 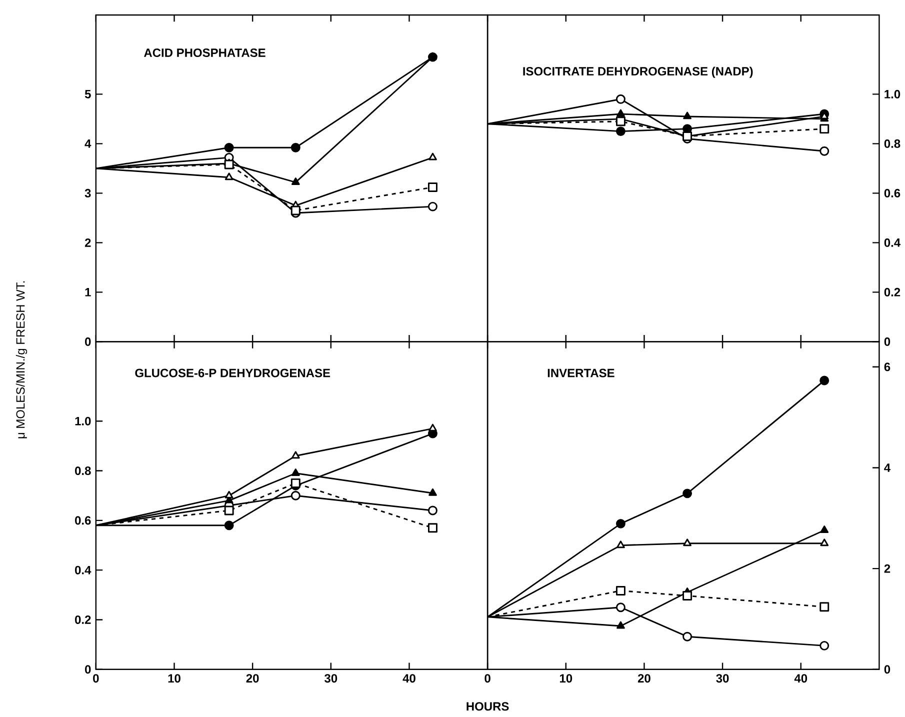 What do you see at coordinates (88, 292) in the screenshot?
I see `y-tick-label: 1` at bounding box center [88, 292].